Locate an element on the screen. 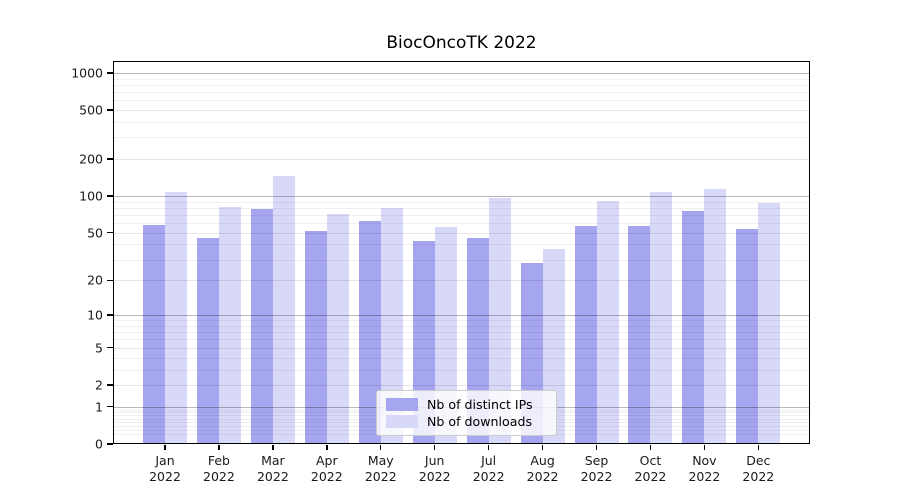 The image size is (900, 500). y-axis-tick-label: 10 is located at coordinates (95, 315).